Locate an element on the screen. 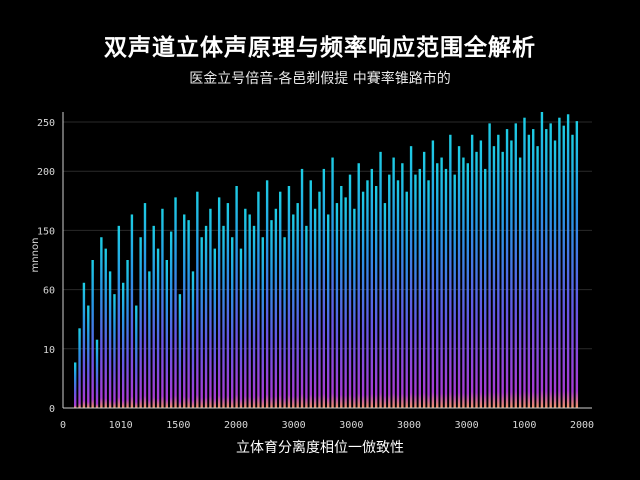 This screenshot has width=640, height=480. x-tick-label: 1010 is located at coordinates (121, 425).